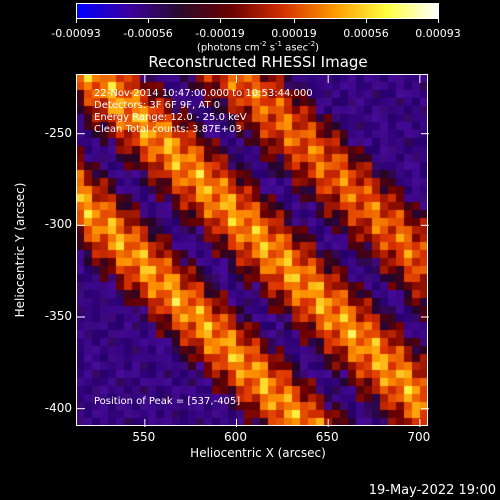 The height and width of the screenshot is (500, 500). I want to click on peak-position-annotation: Position of Peak = [537,-405], so click(167, 401).